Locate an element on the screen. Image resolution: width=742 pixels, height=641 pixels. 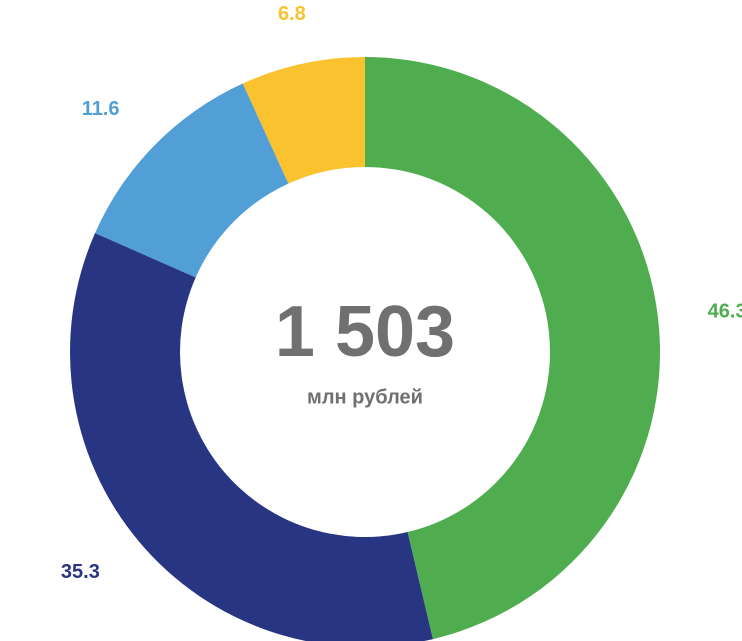
center-total: 1 503 is located at coordinates (365, 332).